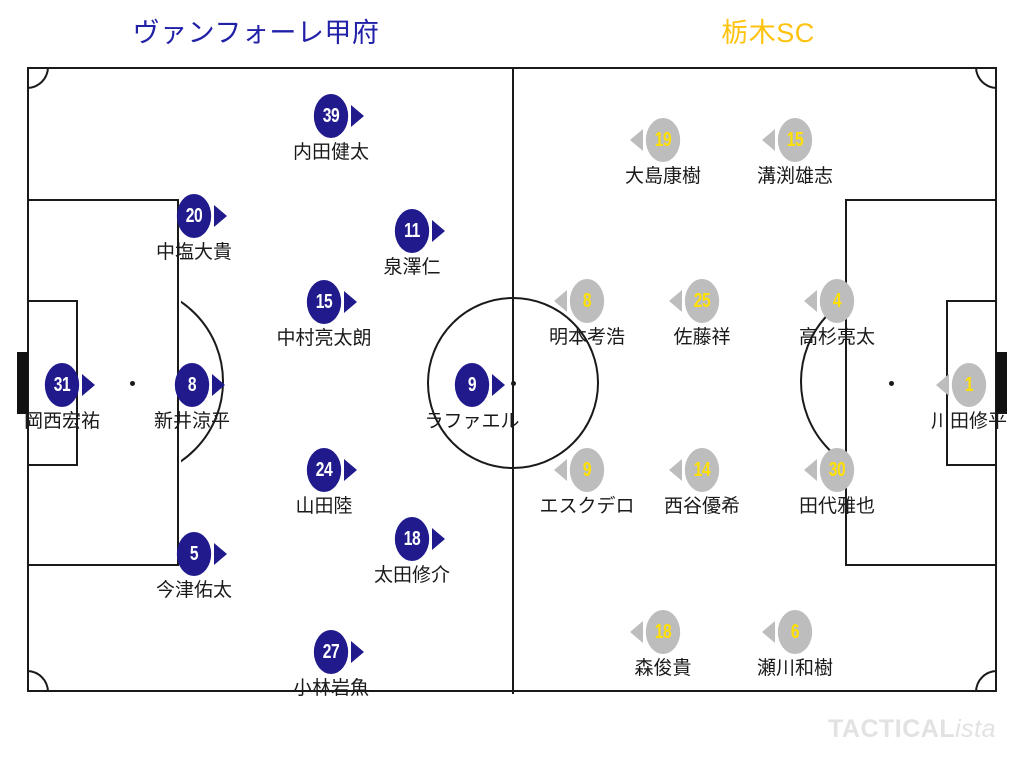 Image resolution: width=1024 pixels, height=768 pixels. I want to click on corner-arc-bottom-left, so click(38, 681).